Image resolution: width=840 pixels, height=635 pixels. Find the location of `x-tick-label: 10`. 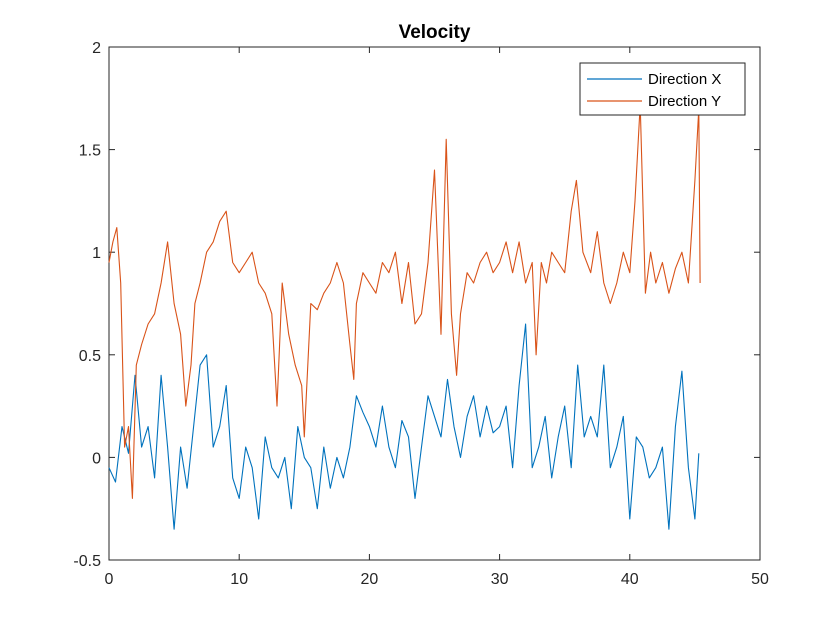

x-tick-label: 10 is located at coordinates (239, 579).